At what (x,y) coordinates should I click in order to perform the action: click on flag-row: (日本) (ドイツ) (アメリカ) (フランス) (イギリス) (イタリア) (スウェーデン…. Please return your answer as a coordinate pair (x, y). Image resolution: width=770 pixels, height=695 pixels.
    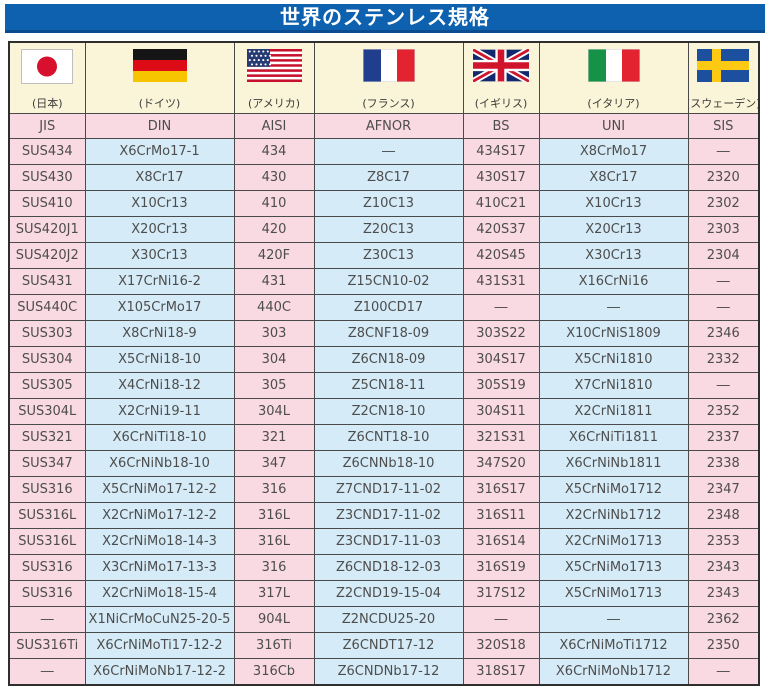
    Looking at the image, I should click on (384, 77).